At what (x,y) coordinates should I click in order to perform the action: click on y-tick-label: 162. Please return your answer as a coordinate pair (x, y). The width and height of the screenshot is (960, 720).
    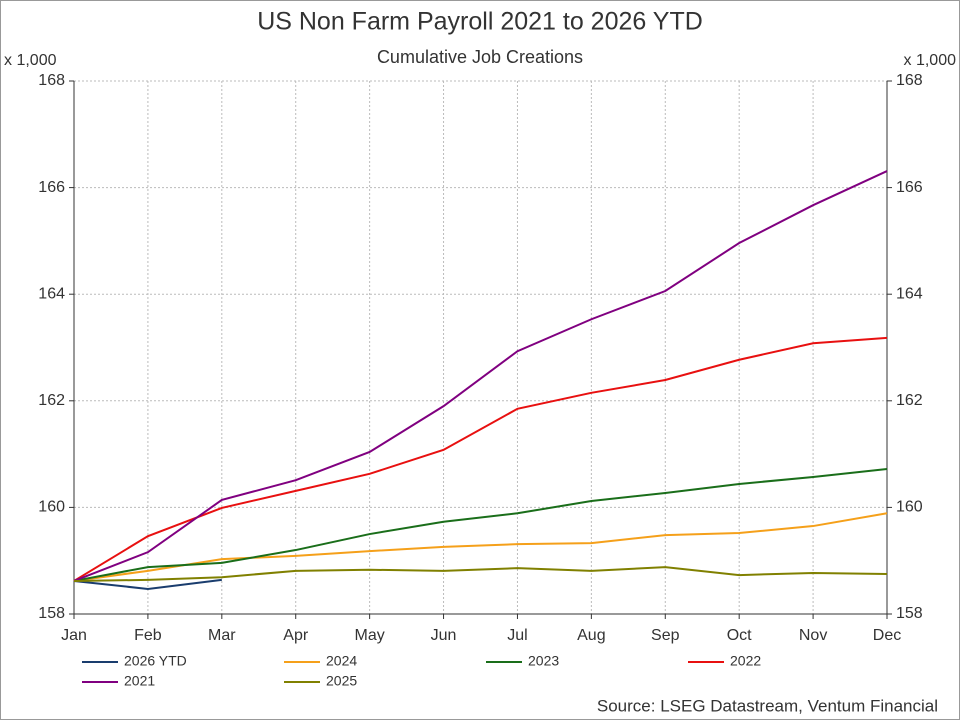
    Looking at the image, I should click on (51, 400).